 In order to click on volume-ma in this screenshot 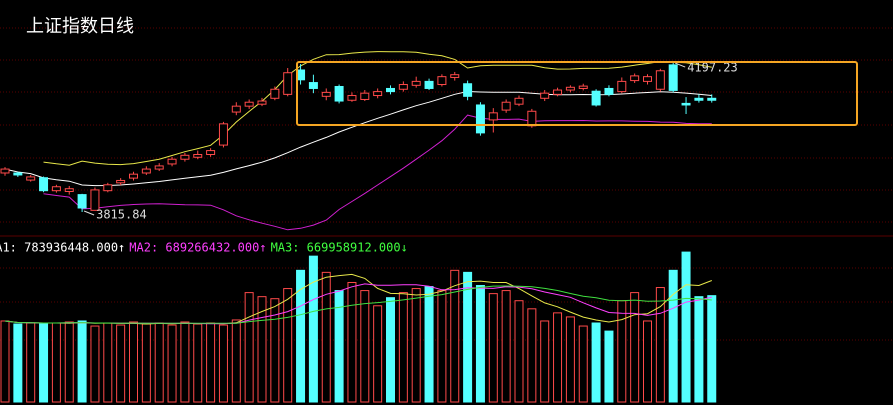, I will do `click(358, 304)`.